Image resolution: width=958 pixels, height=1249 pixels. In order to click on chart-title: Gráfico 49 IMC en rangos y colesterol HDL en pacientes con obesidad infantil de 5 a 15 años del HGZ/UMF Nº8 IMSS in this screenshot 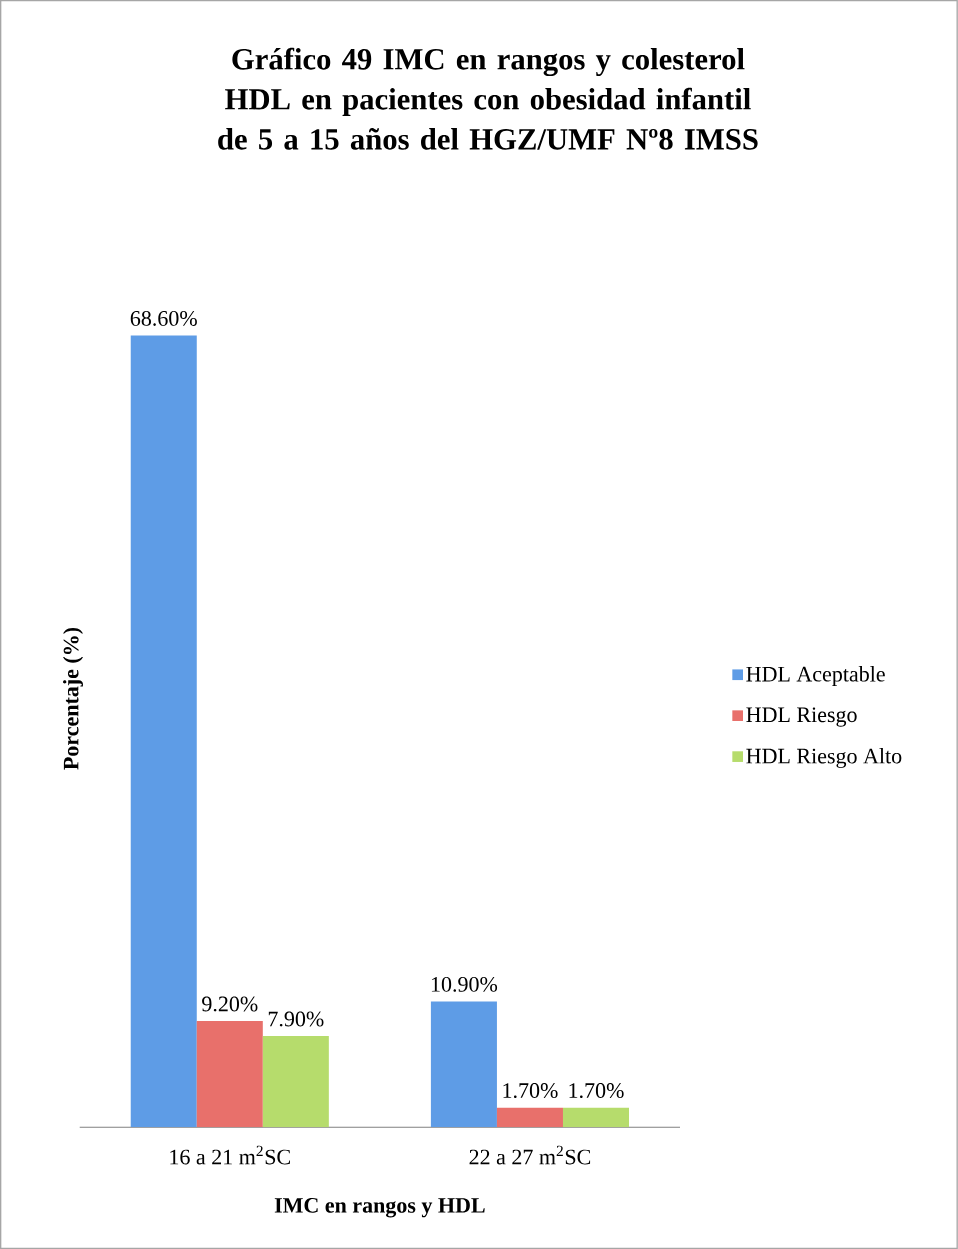, I will do `click(488, 98)`.